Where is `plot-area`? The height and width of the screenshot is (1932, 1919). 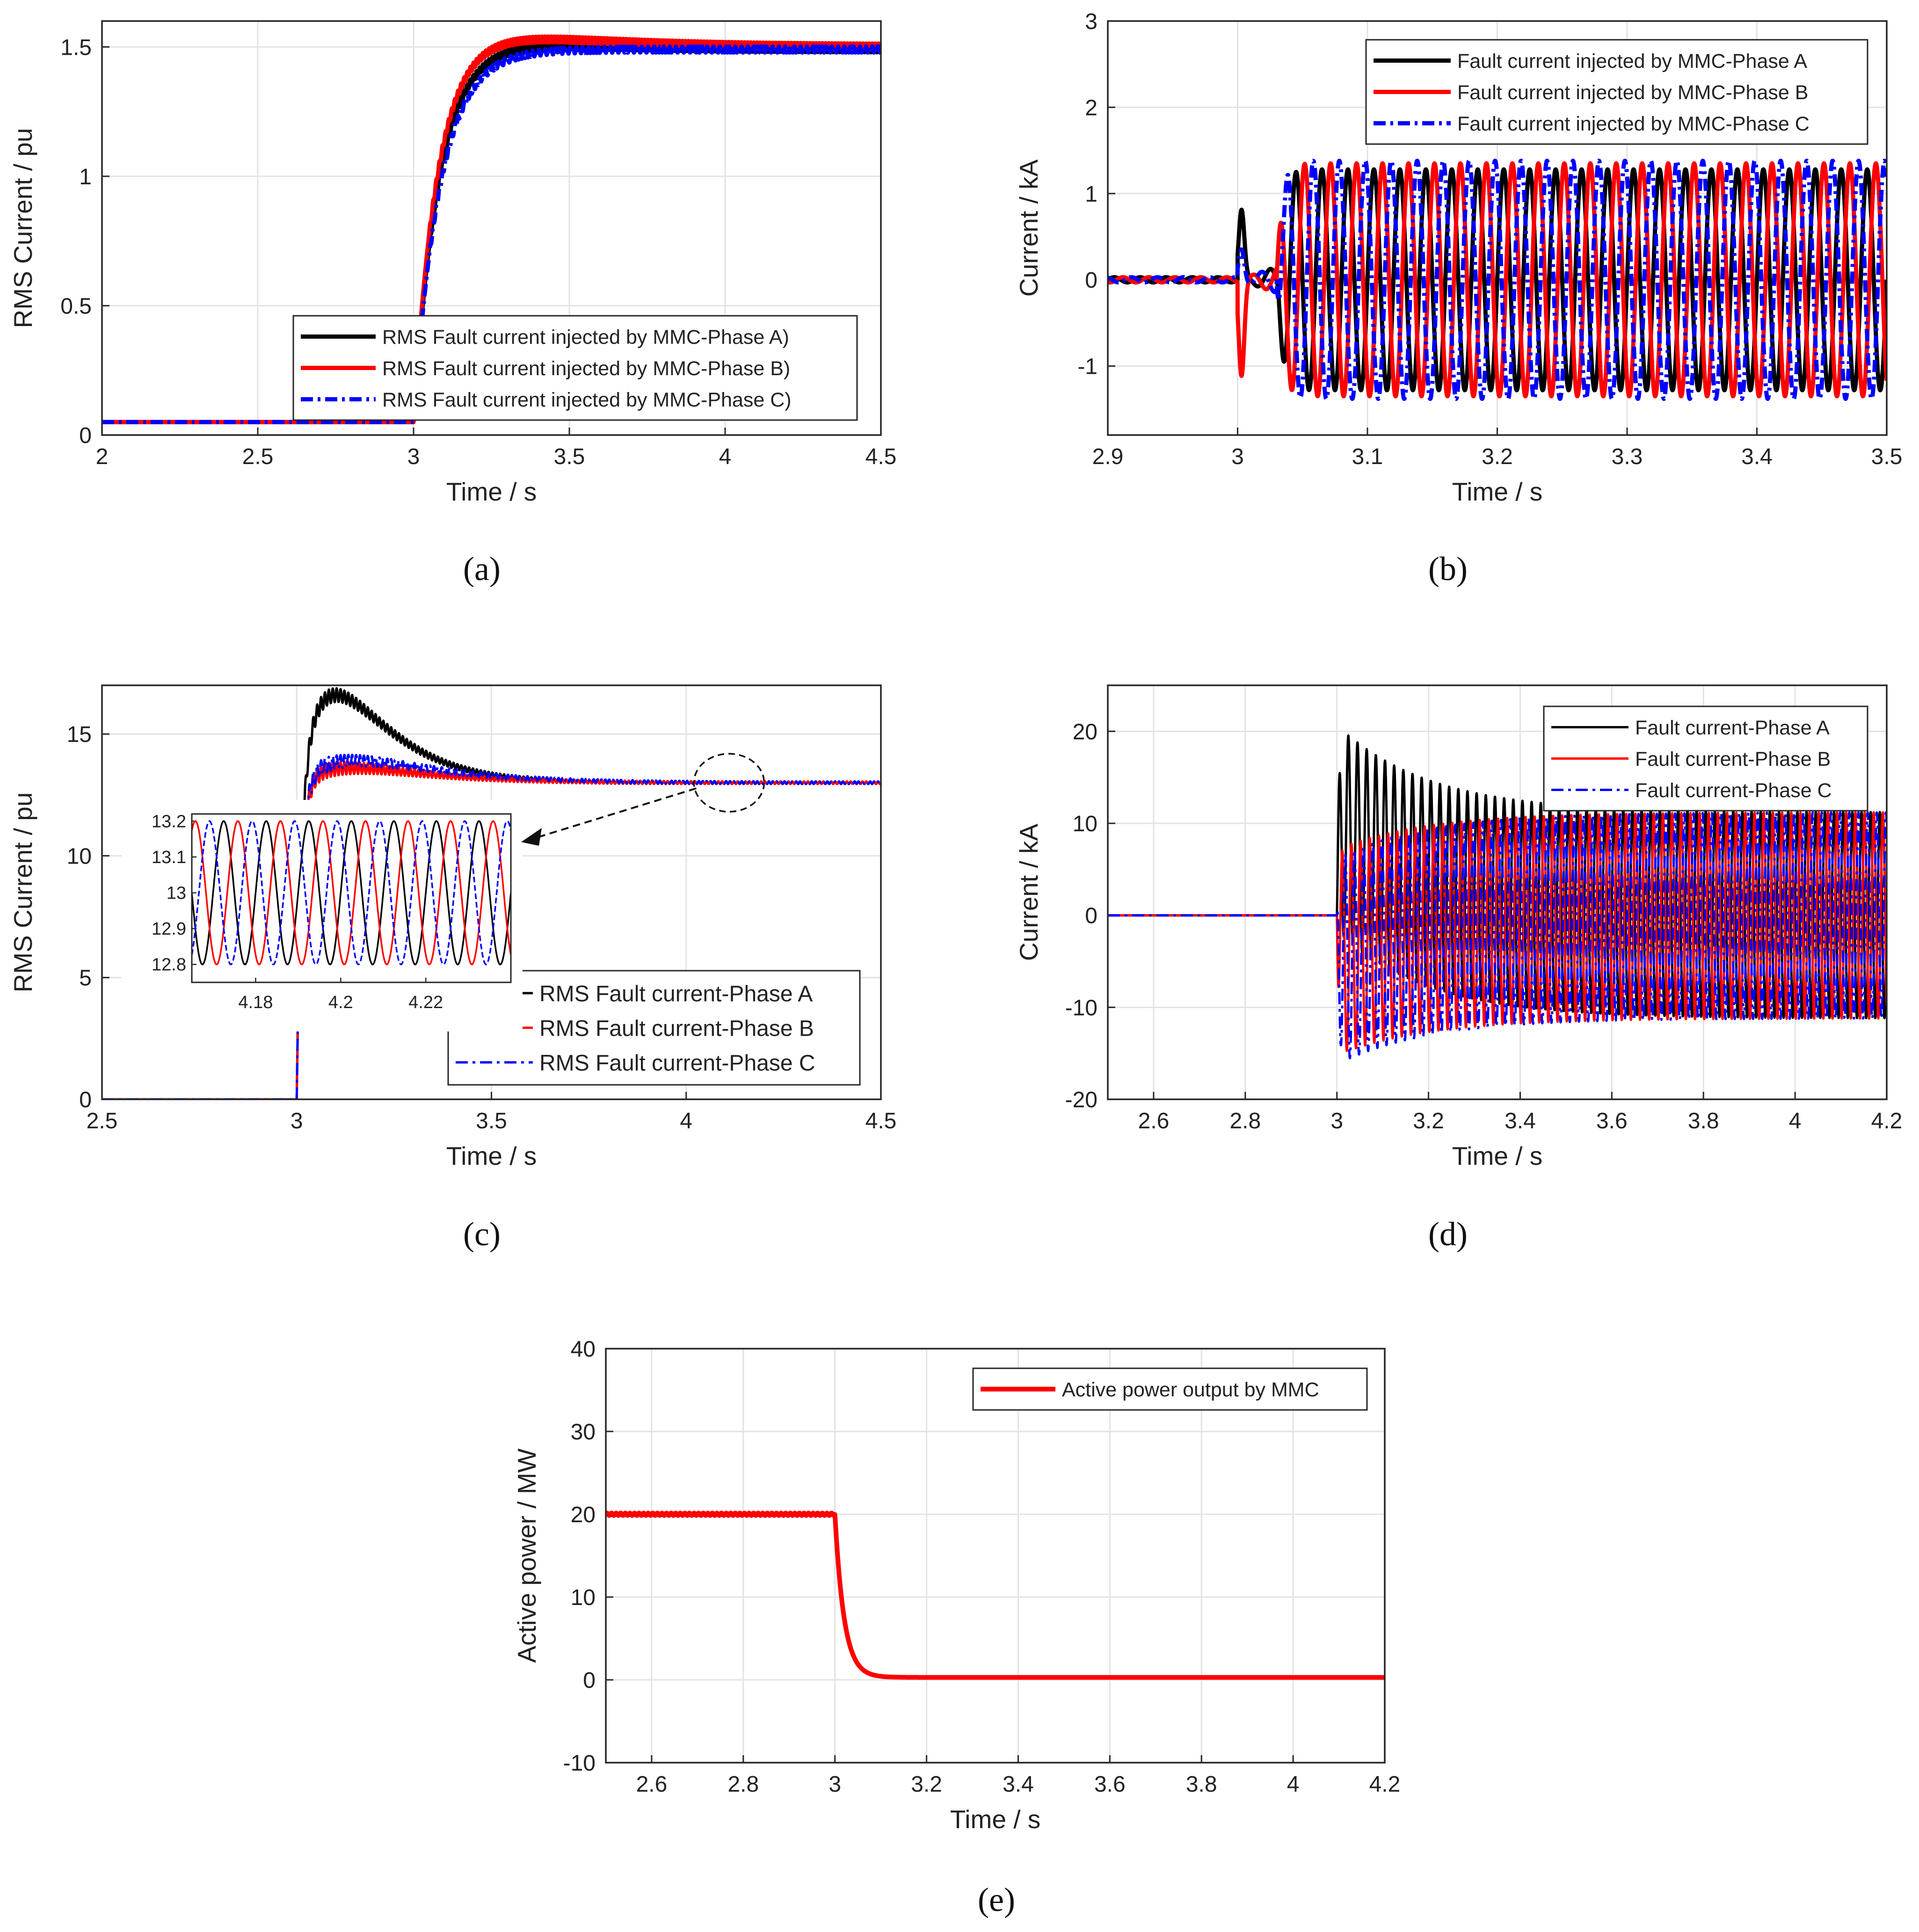 plot-area is located at coordinates (995, 1556).